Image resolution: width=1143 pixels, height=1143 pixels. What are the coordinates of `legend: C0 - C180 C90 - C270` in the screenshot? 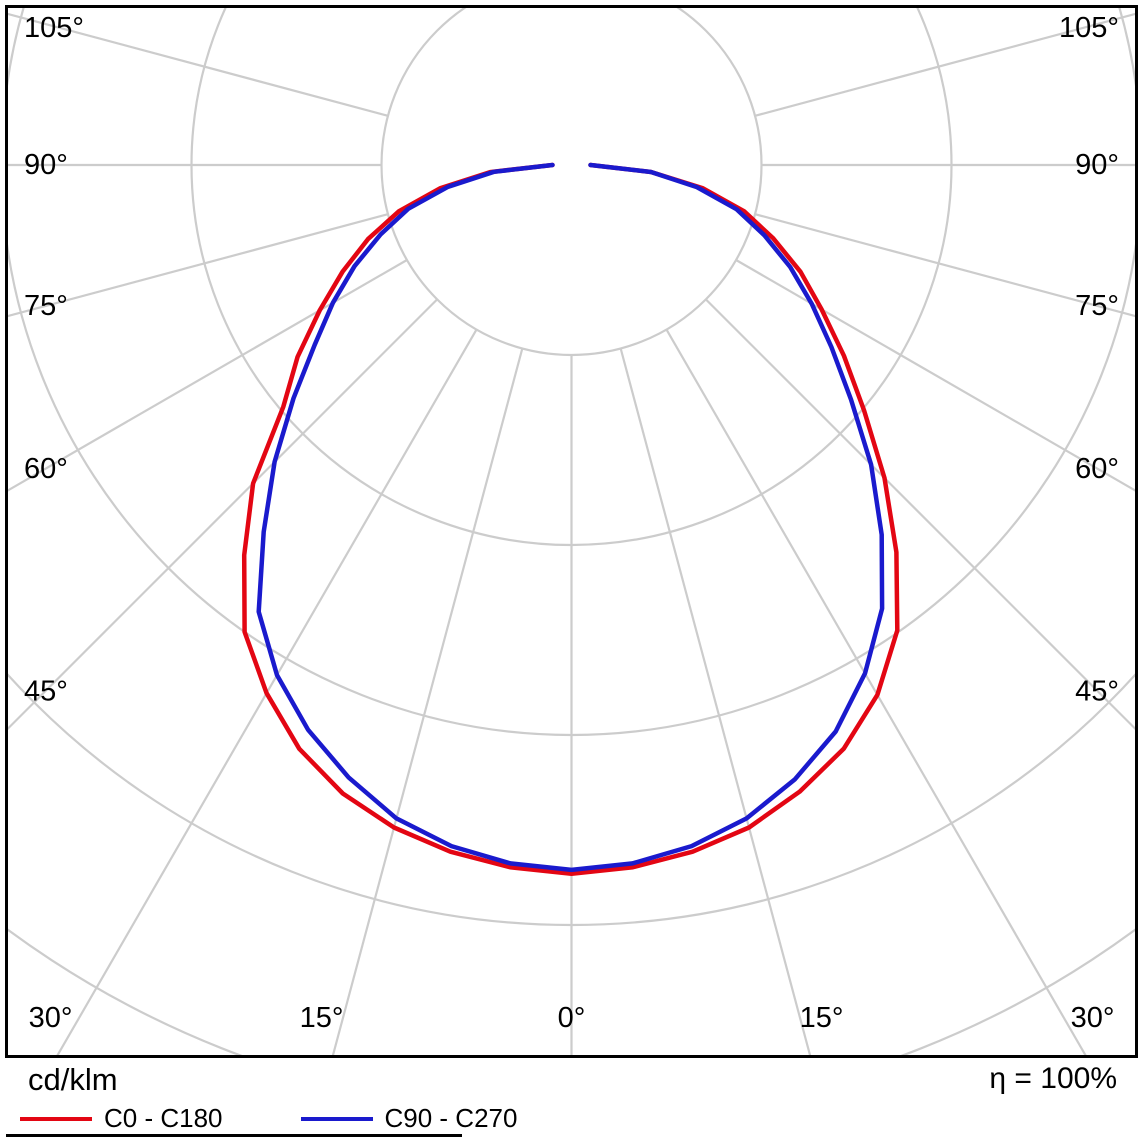 It's located at (268, 1118).